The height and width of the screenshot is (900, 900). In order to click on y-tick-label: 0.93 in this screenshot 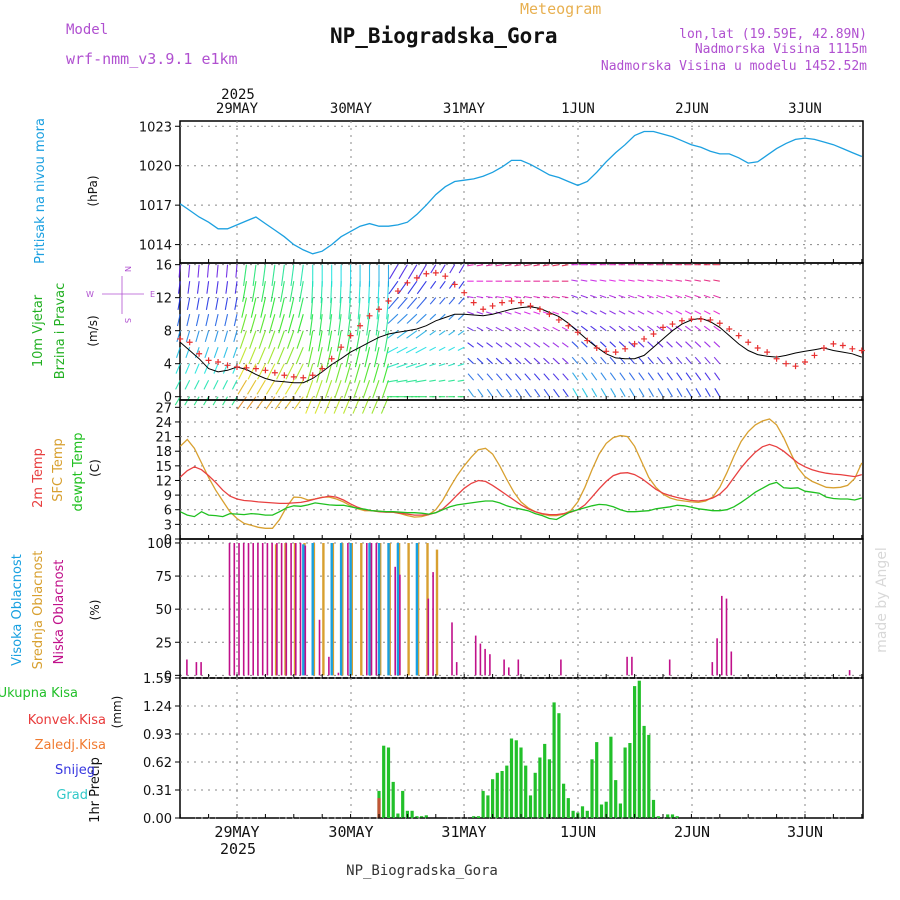, I will do `click(157, 735)`.